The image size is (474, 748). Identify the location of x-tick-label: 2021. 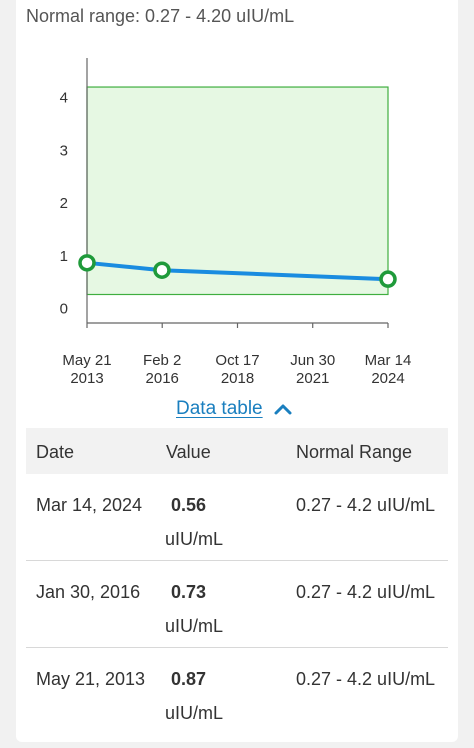
(312, 378).